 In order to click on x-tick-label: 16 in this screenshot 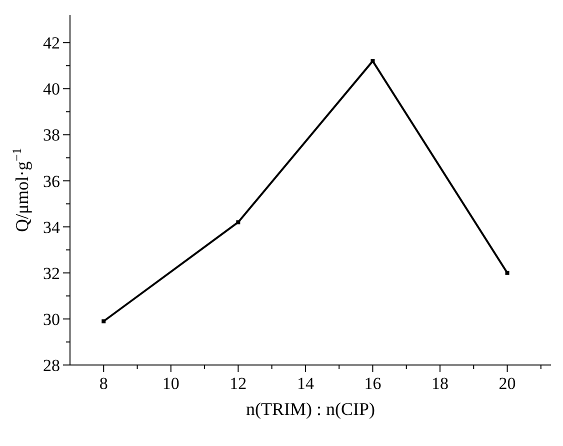, I will do `click(373, 383)`.